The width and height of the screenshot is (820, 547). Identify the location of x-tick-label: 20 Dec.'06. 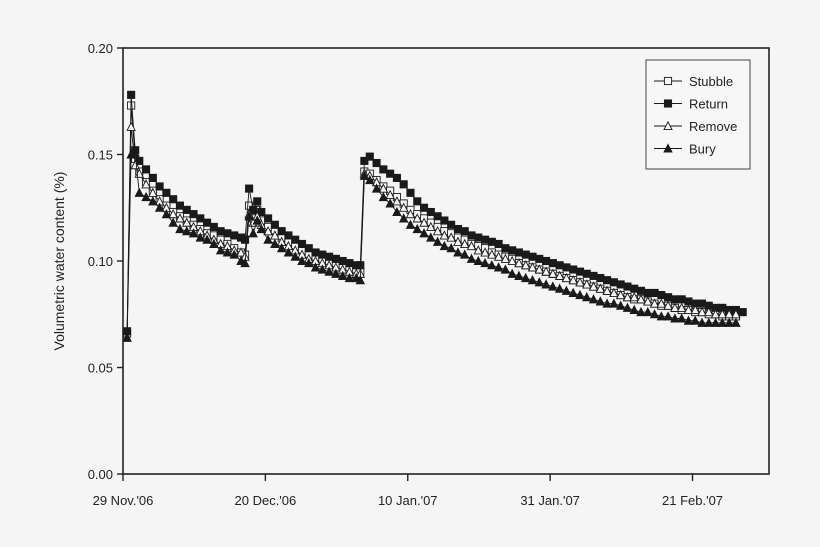
(266, 500).